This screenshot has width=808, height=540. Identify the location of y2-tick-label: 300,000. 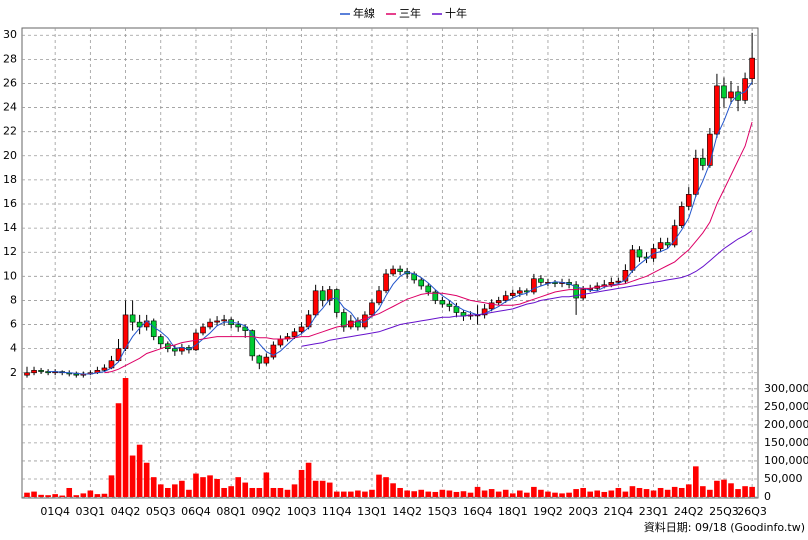
(786, 388).